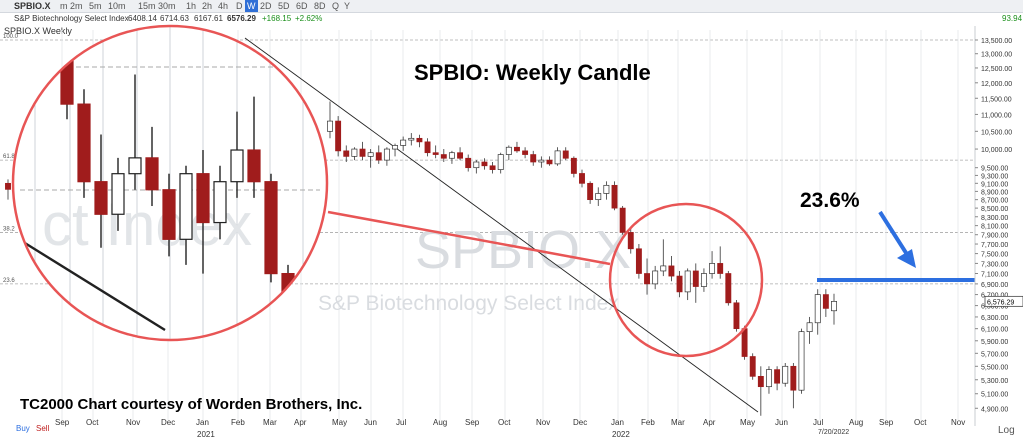  What do you see at coordinates (886, 422) in the screenshot?
I see `month-label: Sep` at bounding box center [886, 422].